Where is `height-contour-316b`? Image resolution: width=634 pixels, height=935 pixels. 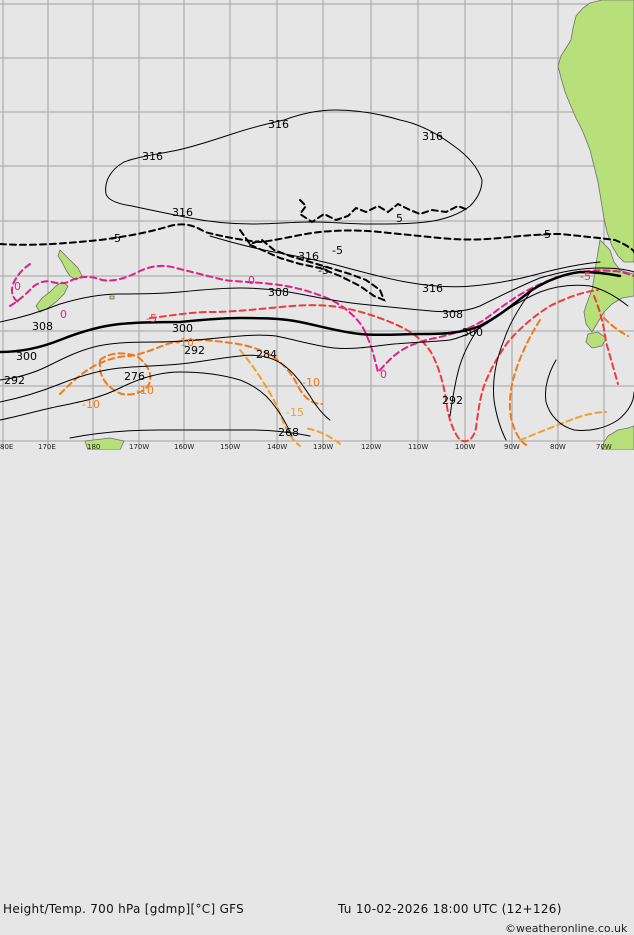 height-contour-316b is located at coordinates (405, 261).